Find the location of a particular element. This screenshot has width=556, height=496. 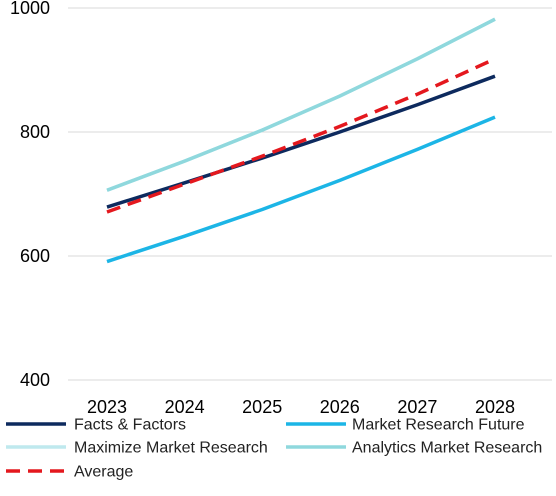

x-axis-ticks: 2023 2024 2025 2026 2027 2028 is located at coordinates (301, 407).